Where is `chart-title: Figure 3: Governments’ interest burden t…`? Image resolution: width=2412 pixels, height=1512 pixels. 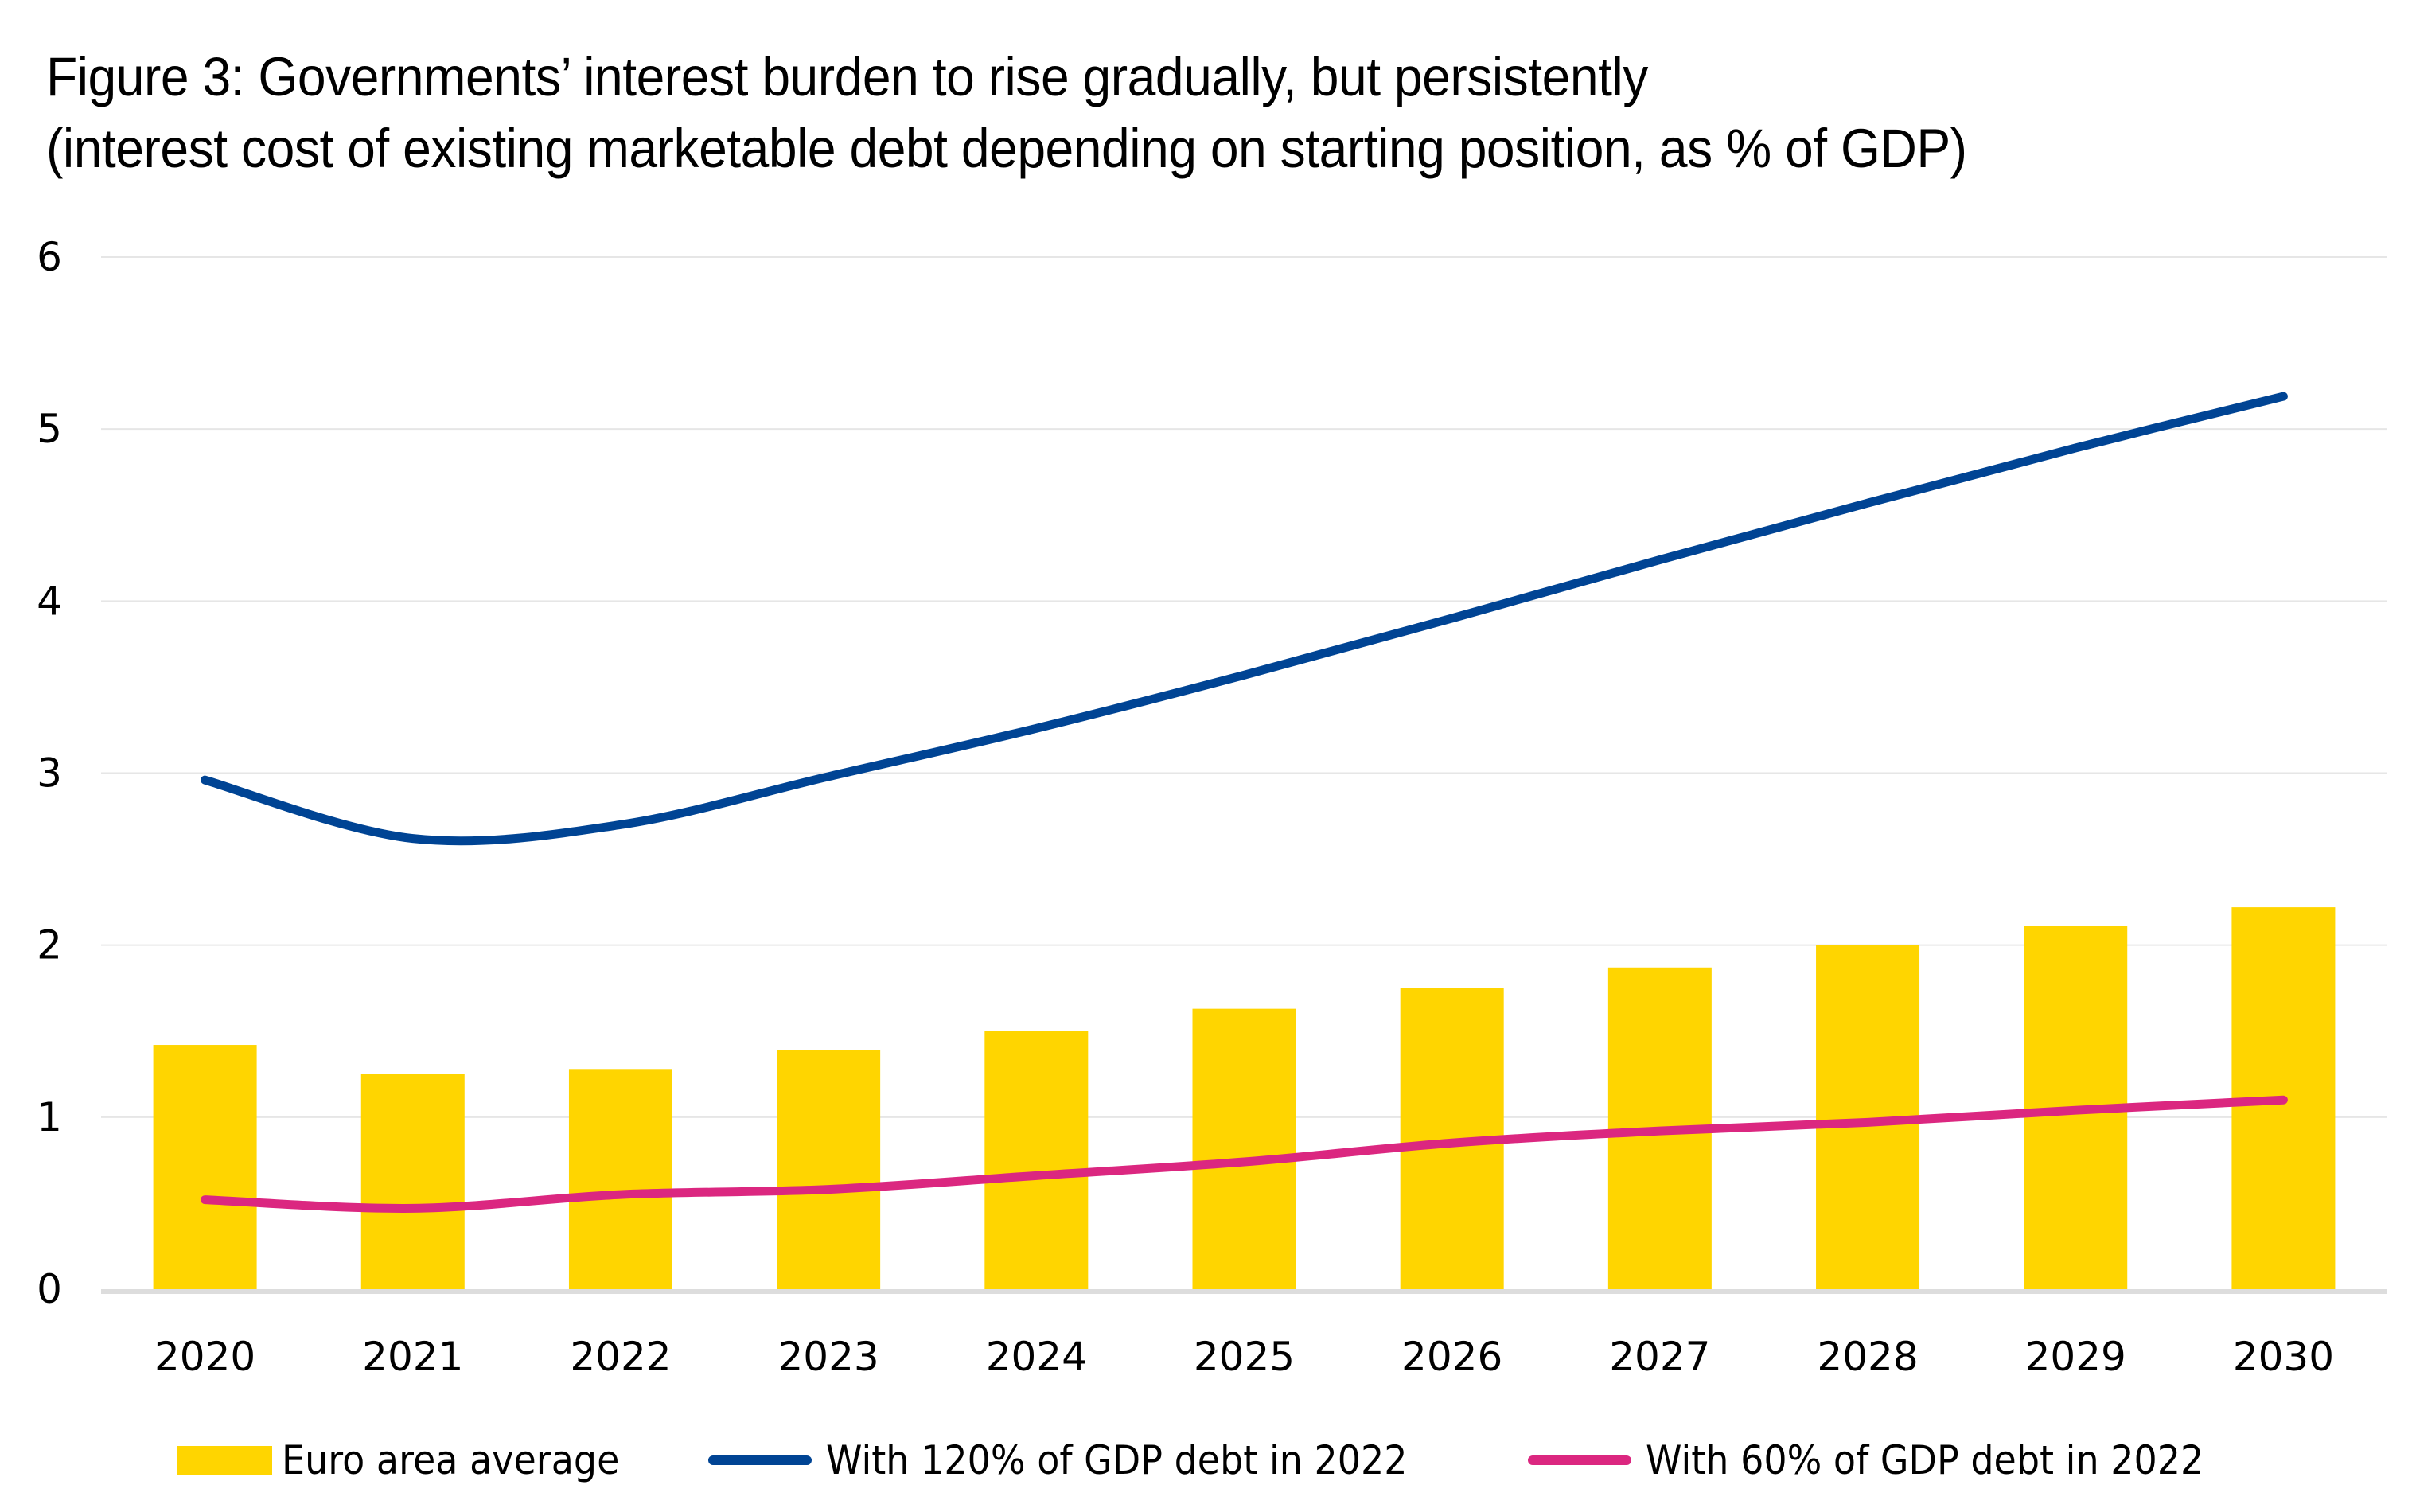 chart-title: Figure 3: Governments’ interest burden t… is located at coordinates (847, 76).